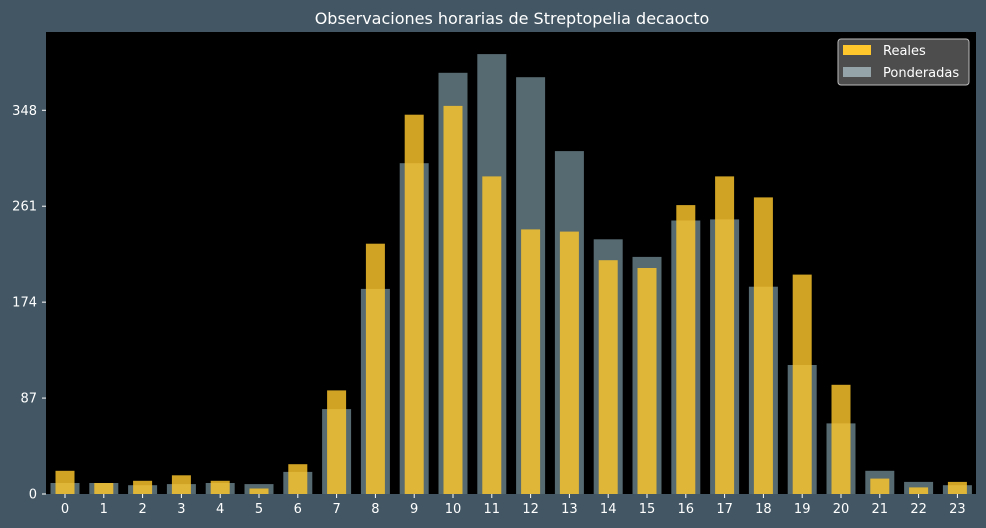 This screenshot has height=528, width=986. I want to click on x-tick-label: 18, so click(763, 509).